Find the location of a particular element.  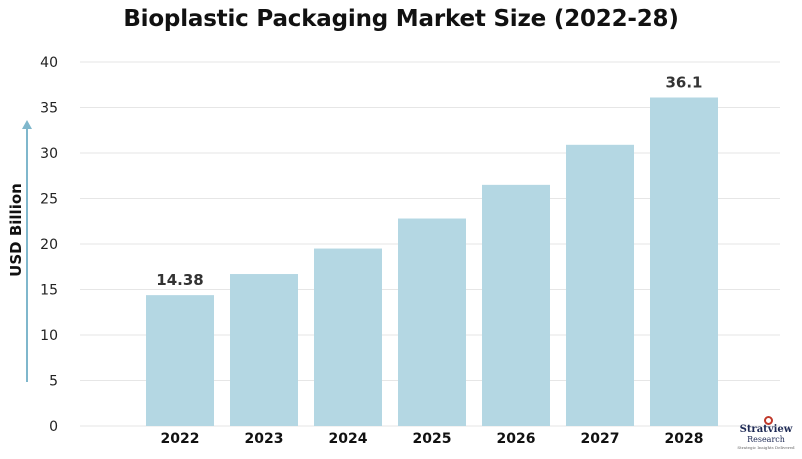

data-label: 36.1 is located at coordinates (683, 82).